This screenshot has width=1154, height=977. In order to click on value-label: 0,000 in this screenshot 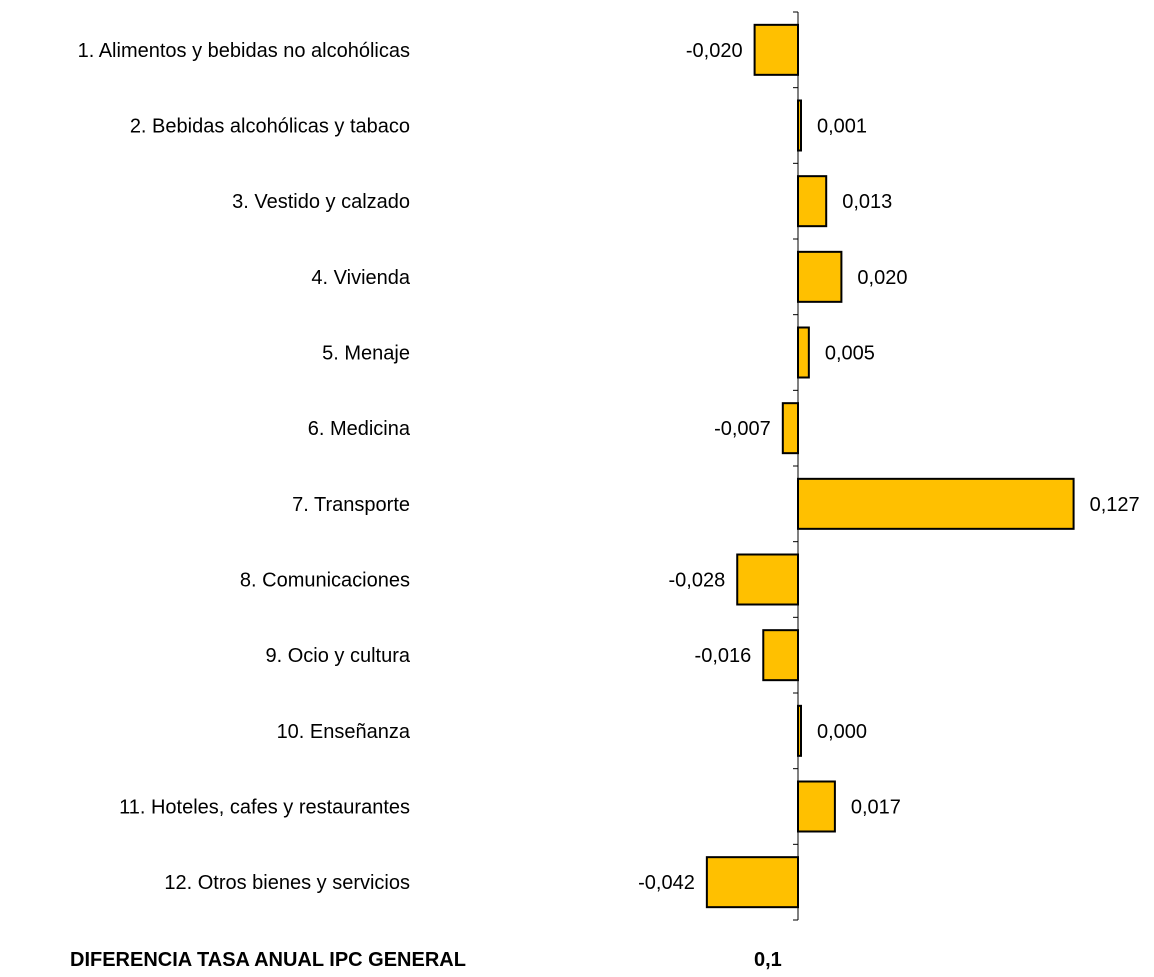, I will do `click(842, 732)`.